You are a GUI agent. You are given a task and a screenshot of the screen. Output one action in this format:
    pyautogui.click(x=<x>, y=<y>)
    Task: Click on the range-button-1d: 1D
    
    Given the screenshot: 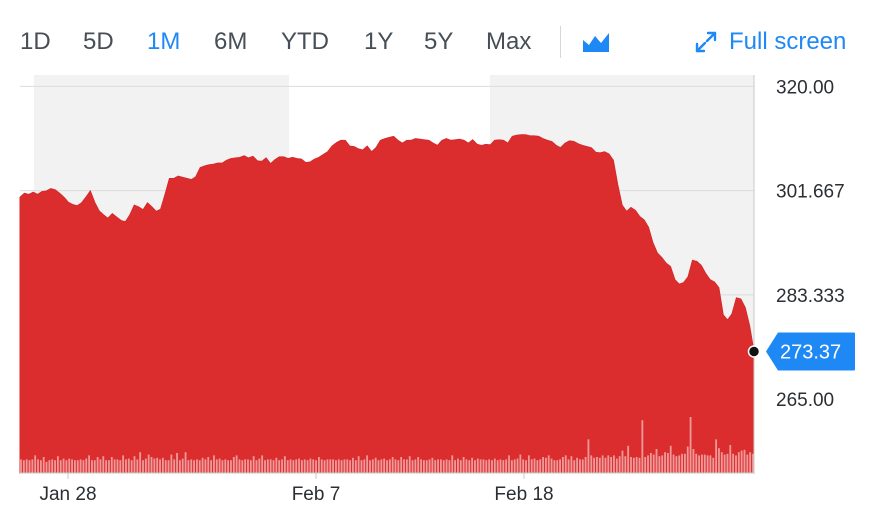 What is the action you would take?
    pyautogui.click(x=35, y=41)
    